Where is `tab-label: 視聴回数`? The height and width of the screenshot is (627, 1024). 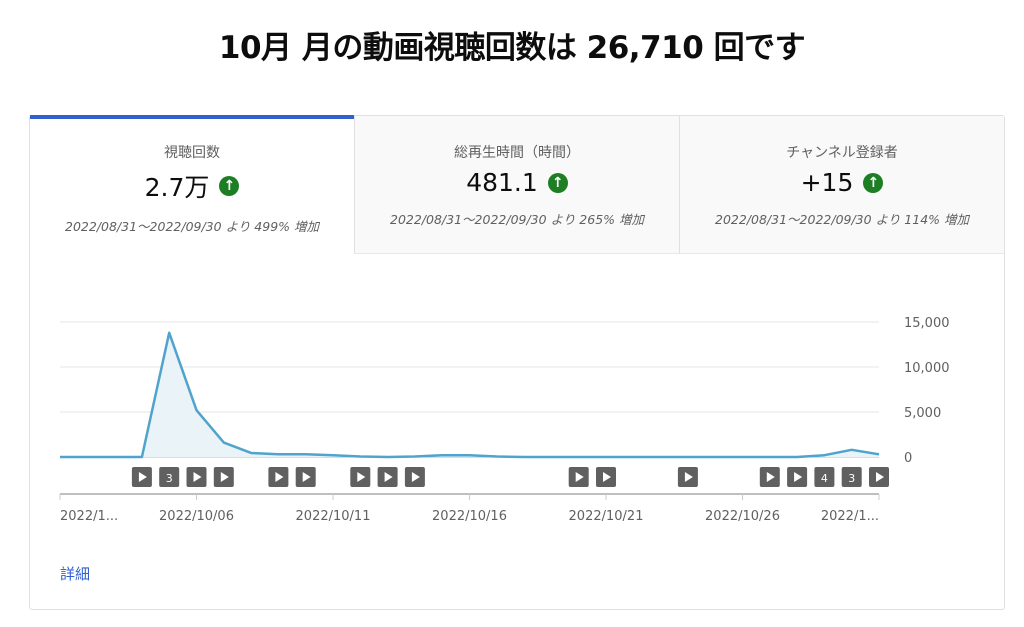 tab-label: 視聴回数 is located at coordinates (192, 153).